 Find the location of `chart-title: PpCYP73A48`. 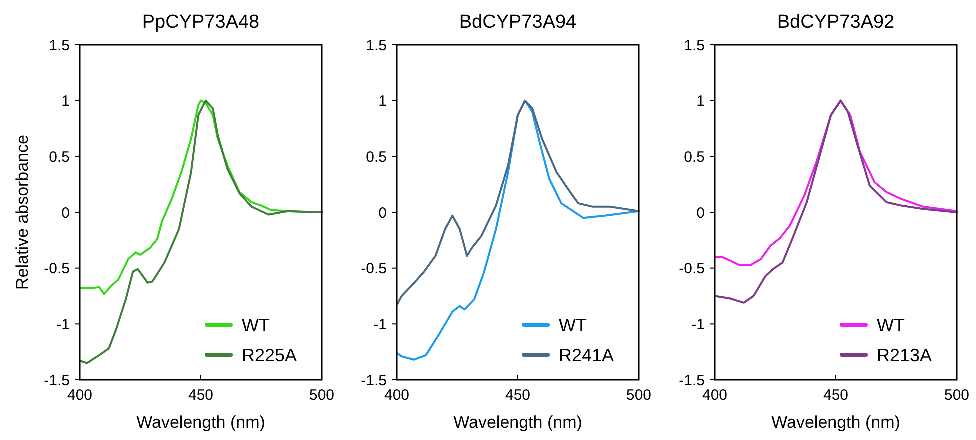

chart-title: PpCYP73A48 is located at coordinates (201, 22).